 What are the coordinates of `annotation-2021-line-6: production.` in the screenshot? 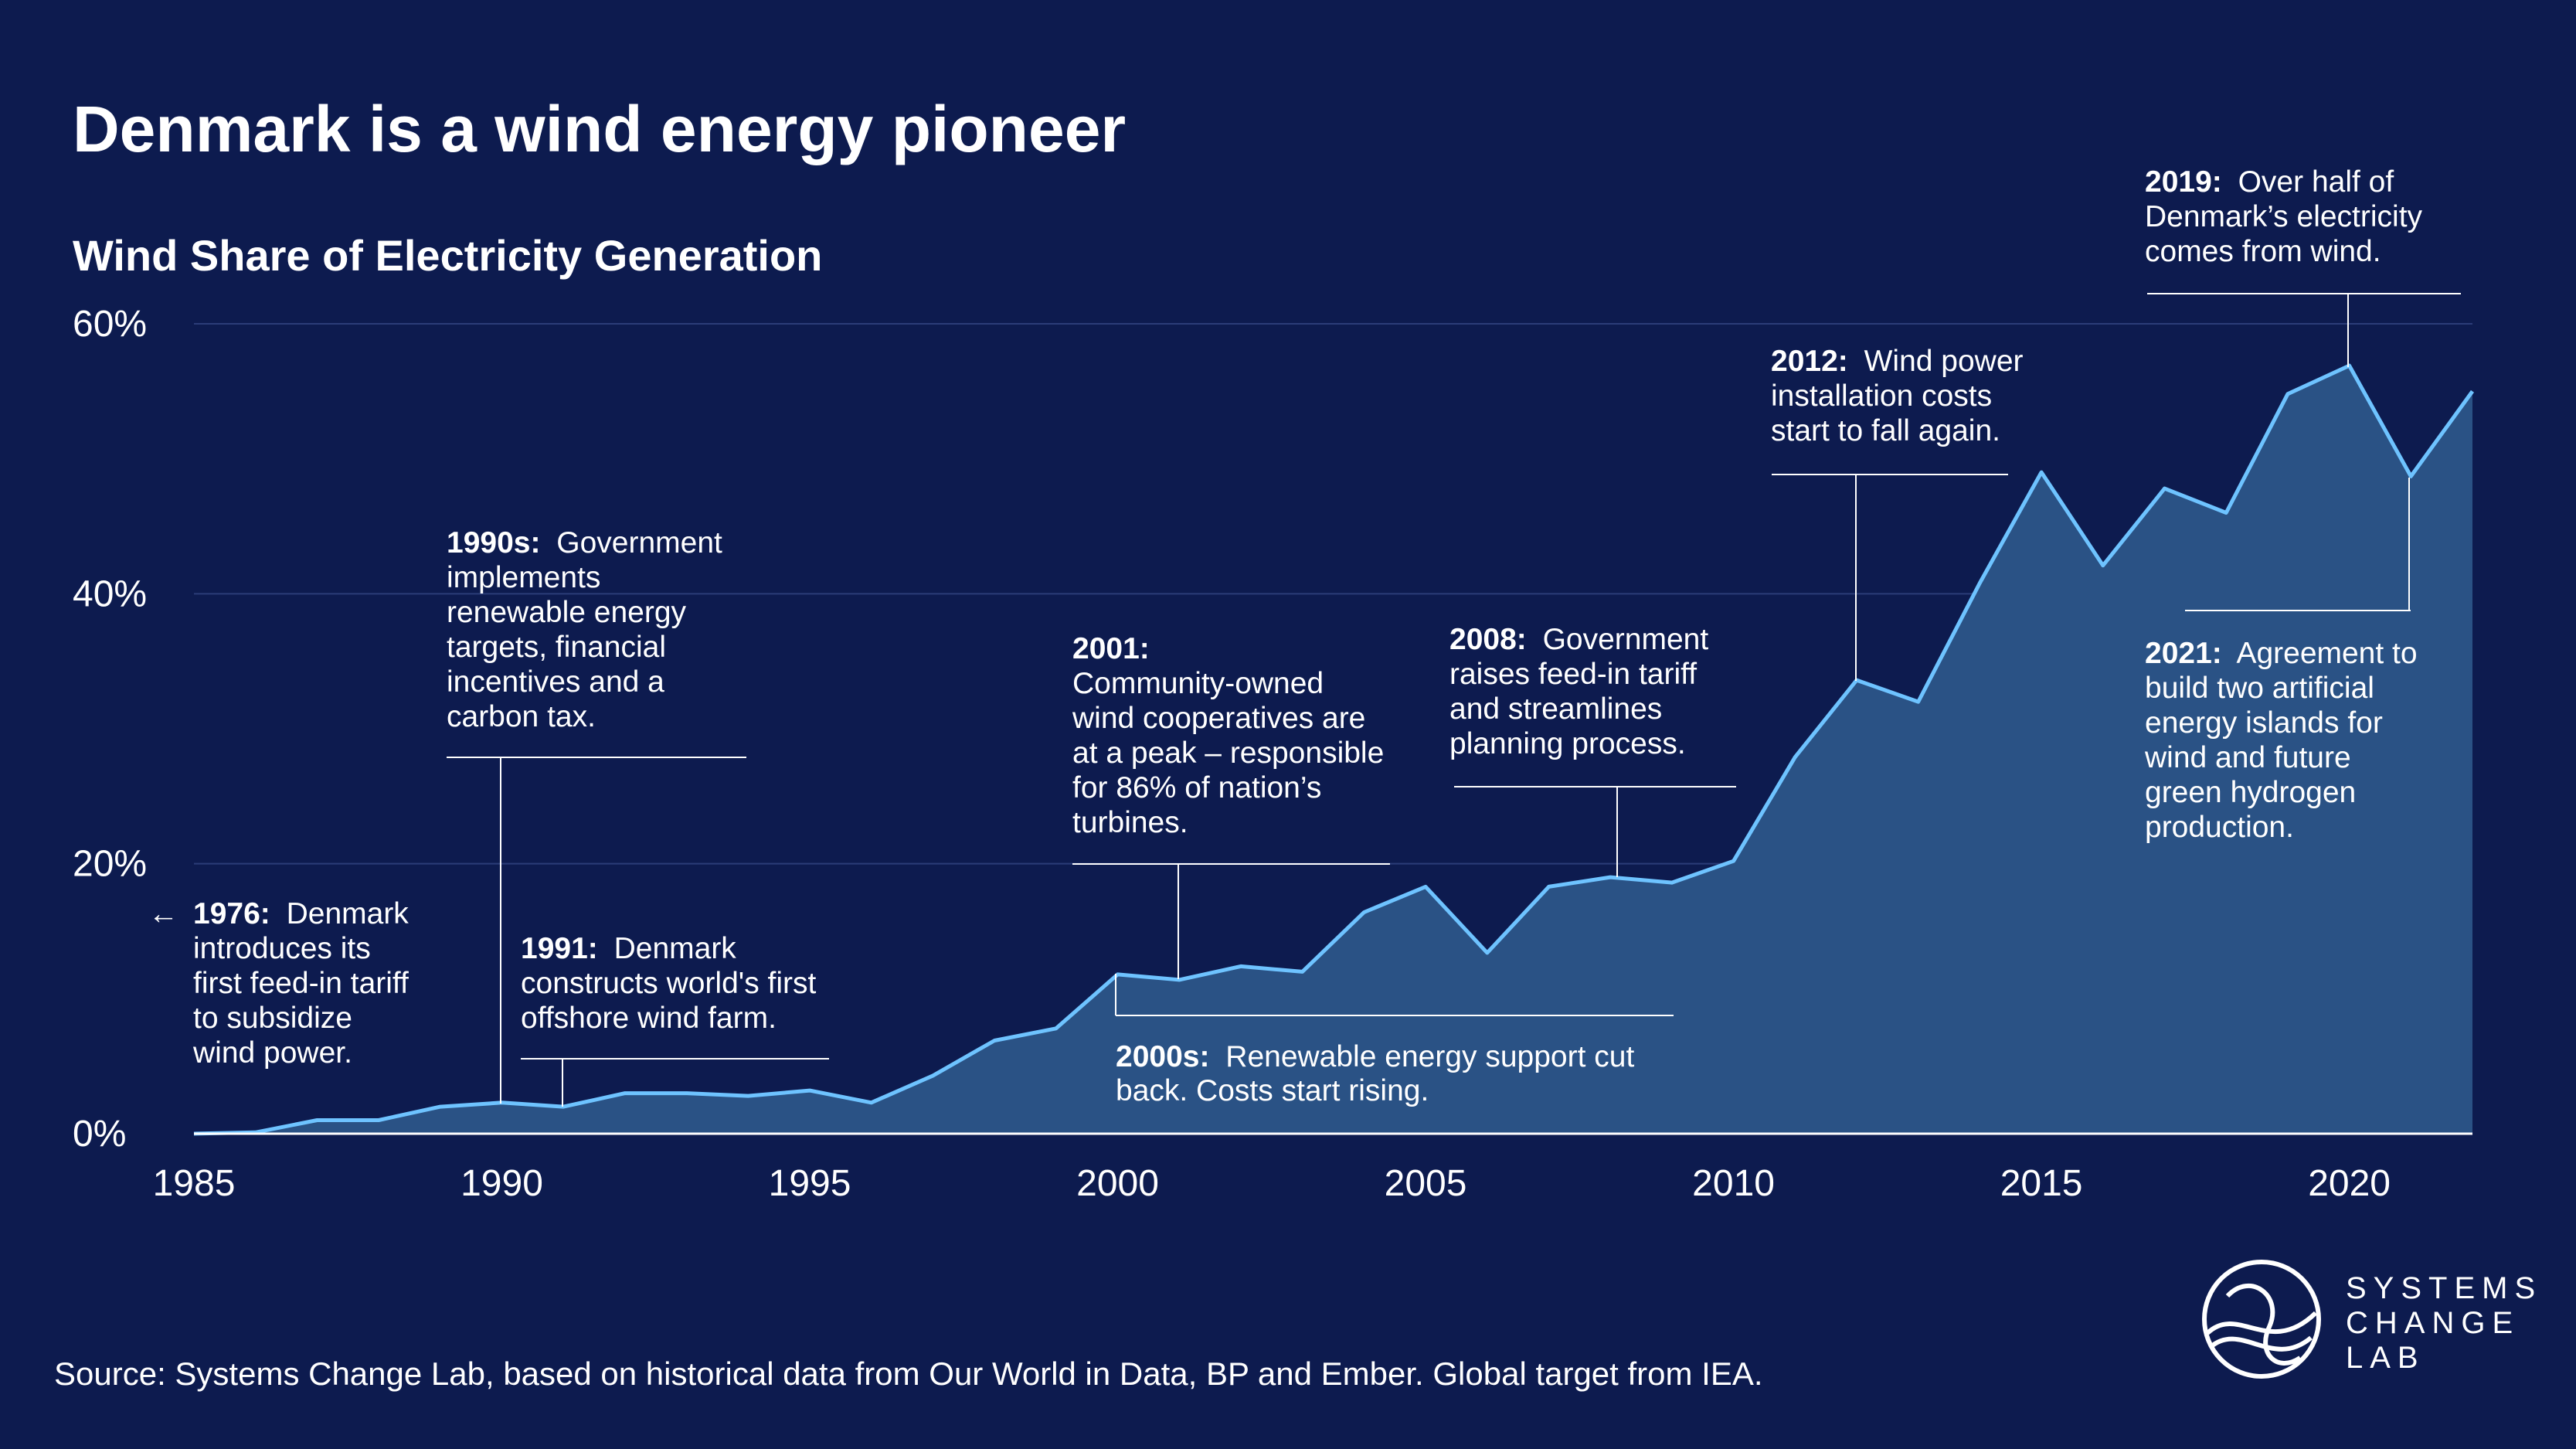 It's located at (2219, 828).